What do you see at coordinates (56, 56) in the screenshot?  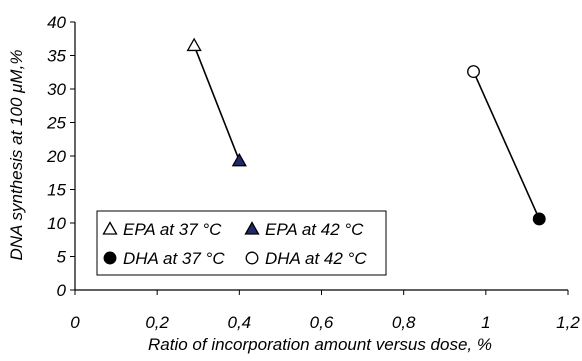 I see `y-tick-label: 35` at bounding box center [56, 56].